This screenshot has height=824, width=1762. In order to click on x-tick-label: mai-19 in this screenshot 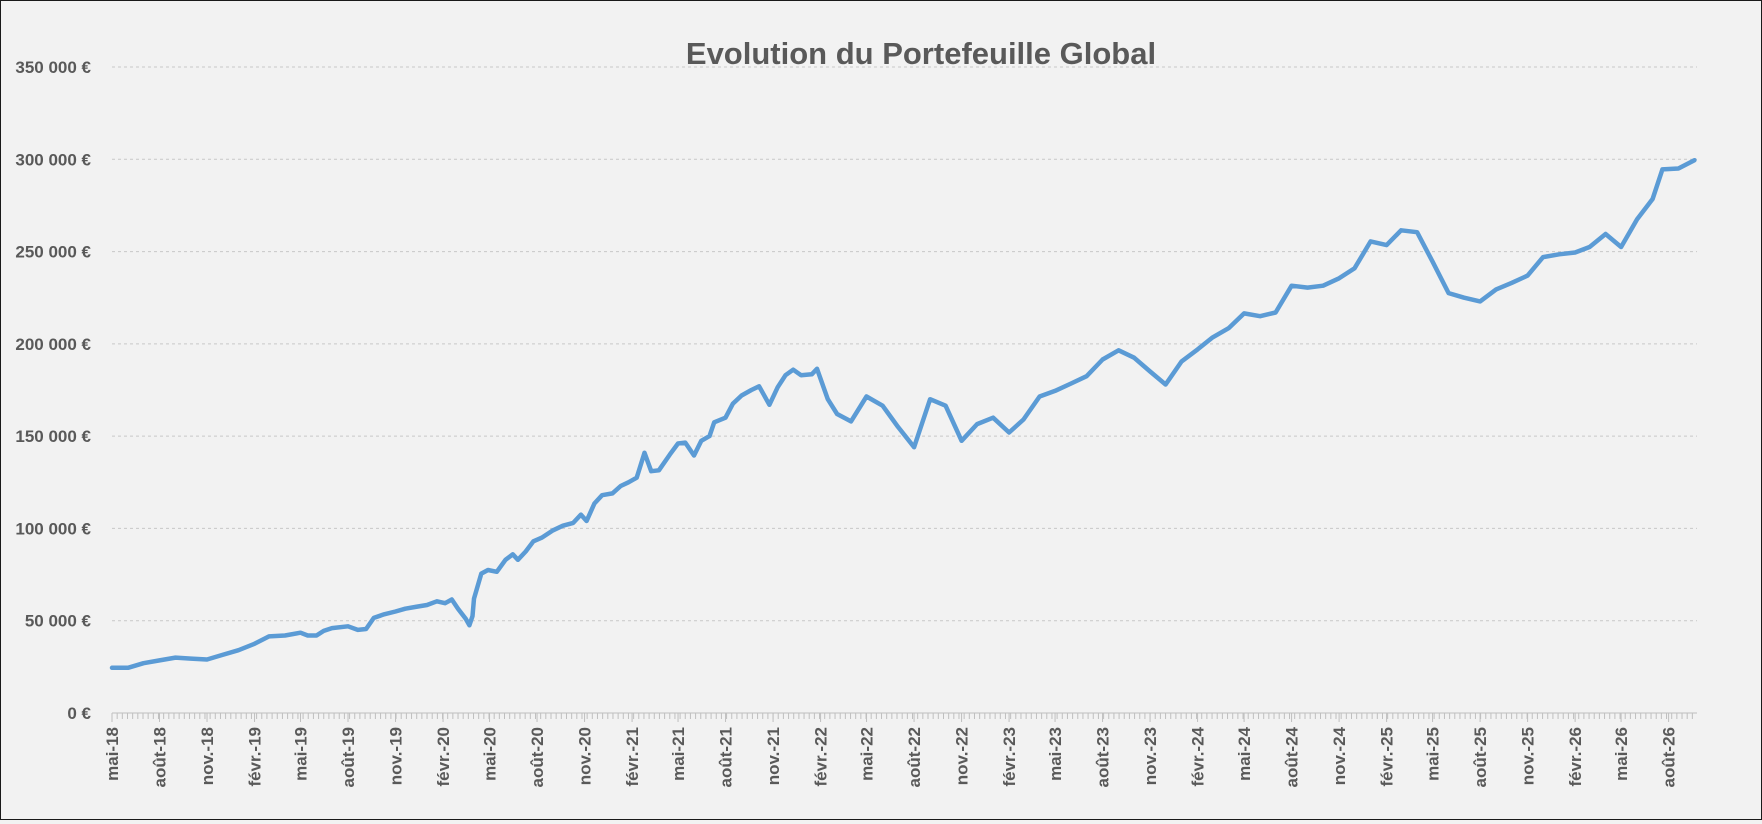, I will do `click(301, 754)`.